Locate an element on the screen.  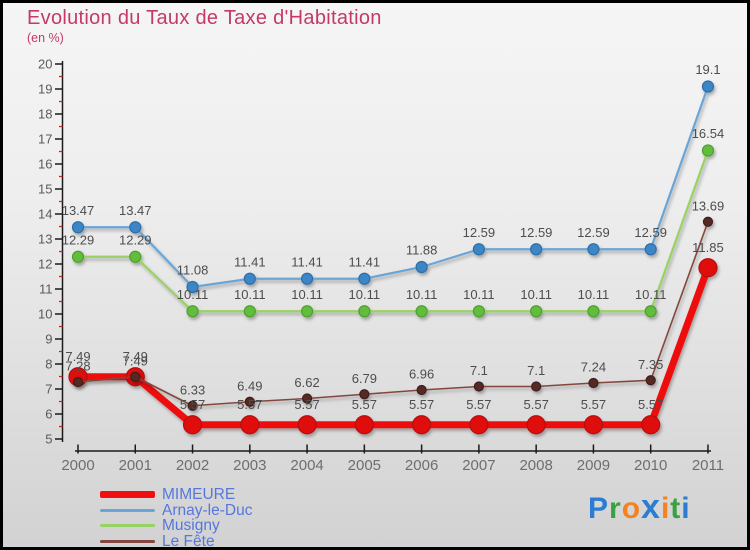
data-label: 6.62 is located at coordinates (306, 382).